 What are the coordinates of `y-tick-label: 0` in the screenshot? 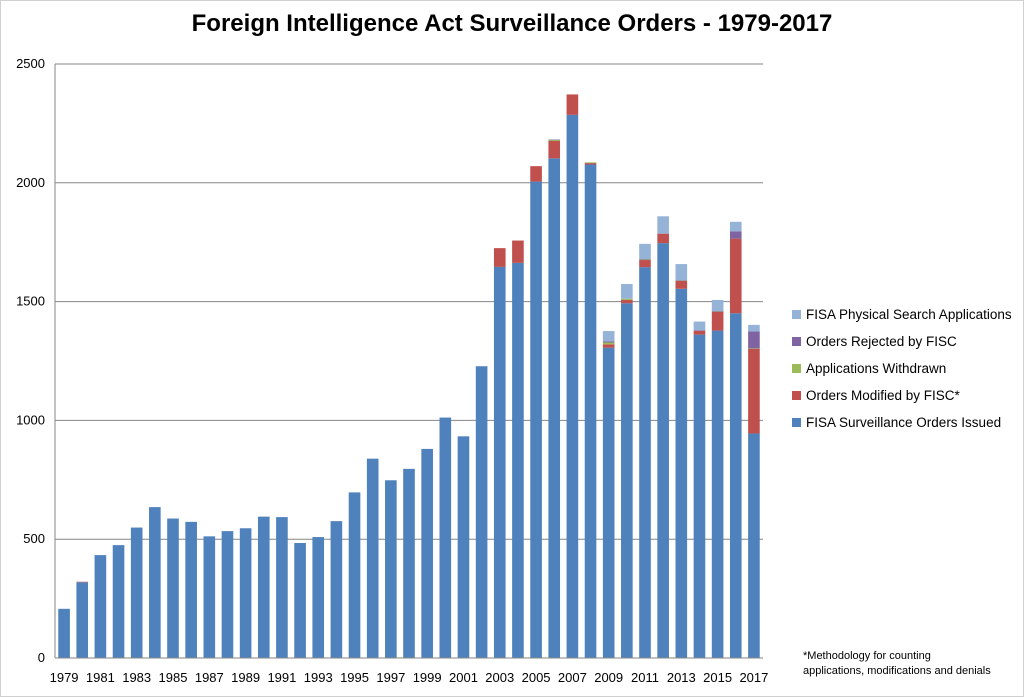 It's located at (41, 657).